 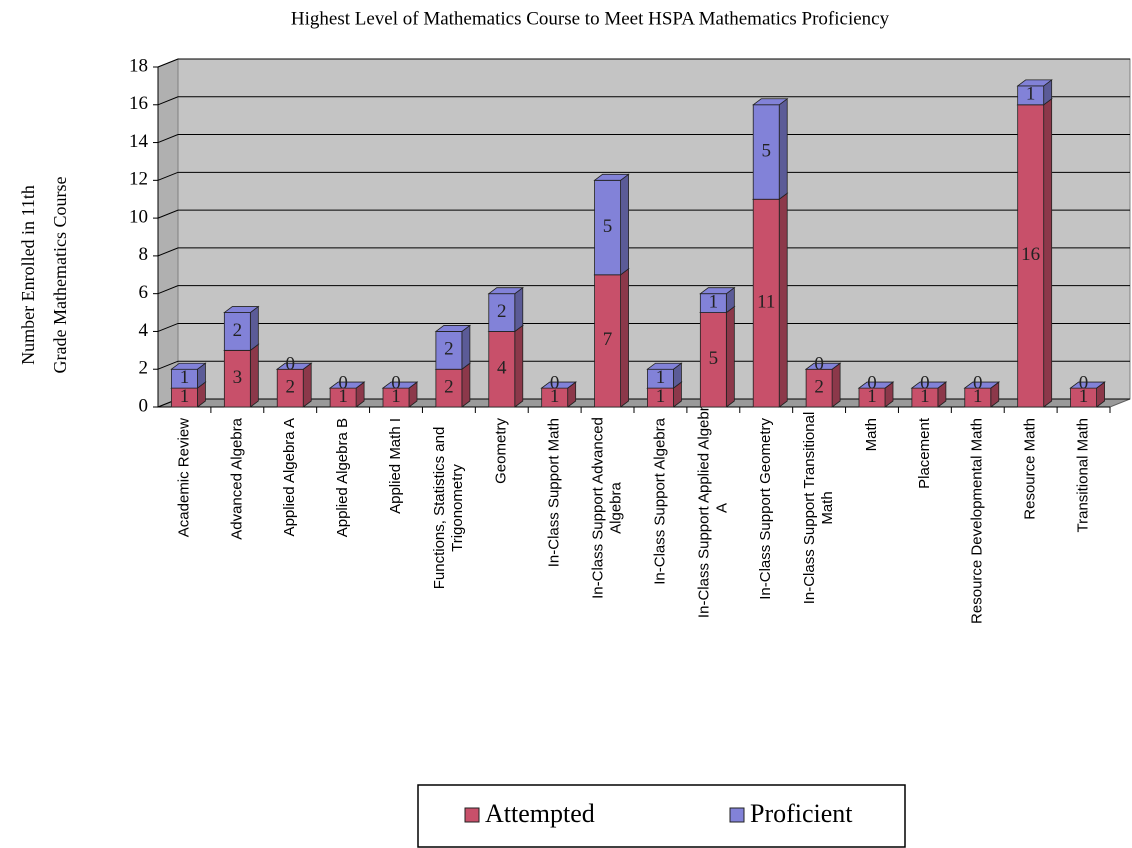 I want to click on y-tick-label: 0, so click(x=144, y=405).